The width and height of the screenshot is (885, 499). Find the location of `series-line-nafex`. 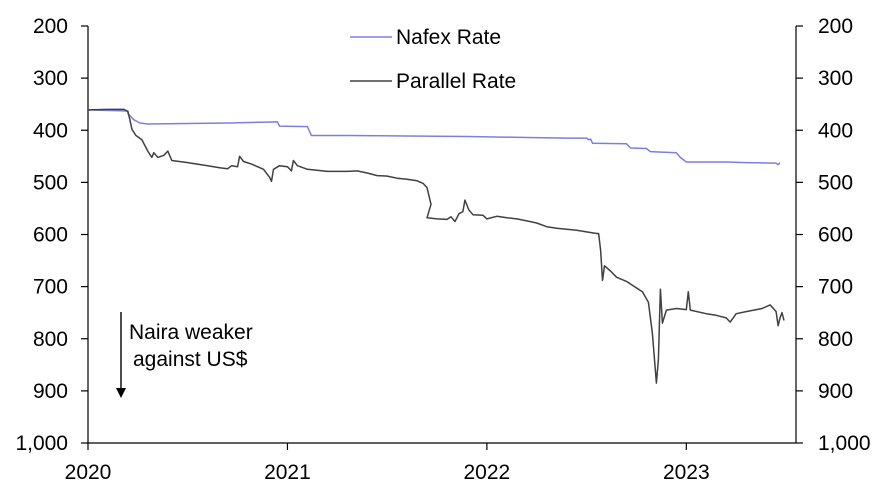

series-line-nafex is located at coordinates (434, 137).